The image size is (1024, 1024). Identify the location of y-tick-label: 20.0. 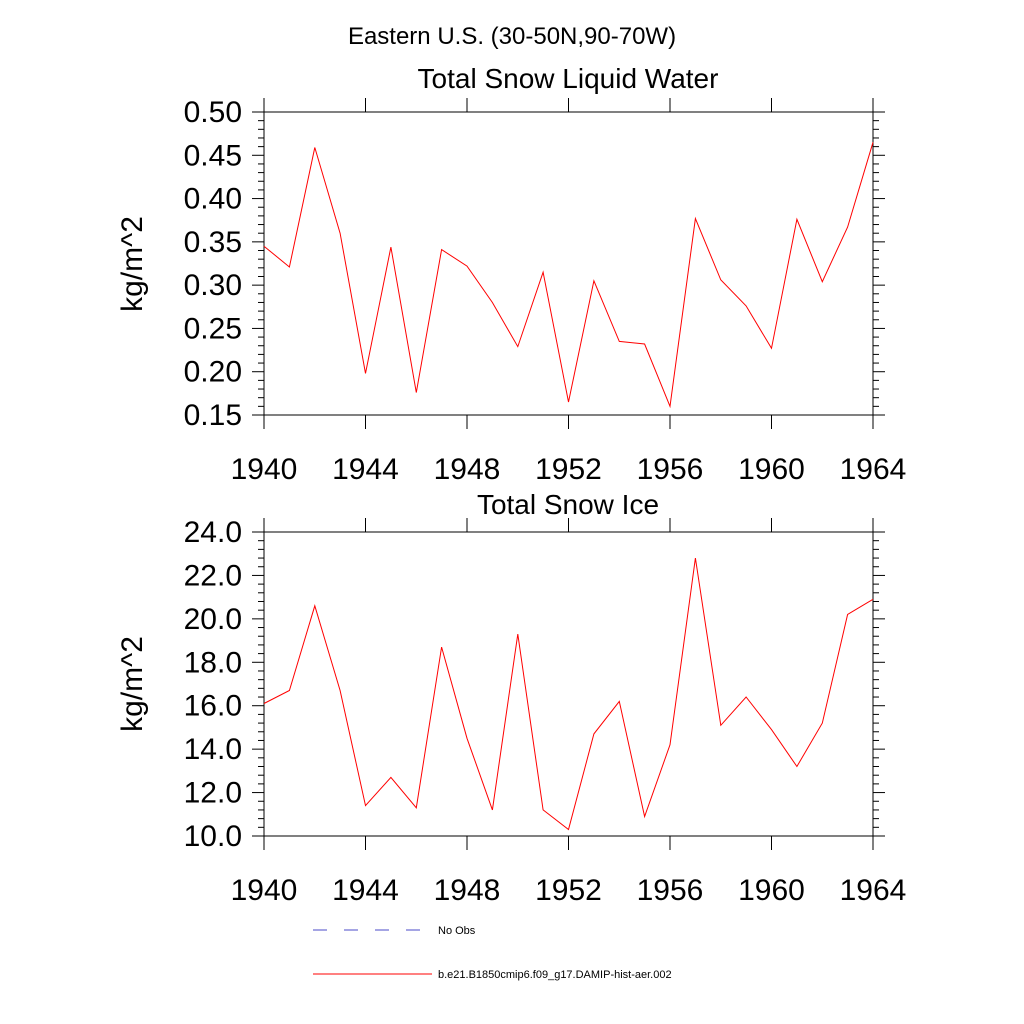
(213, 619).